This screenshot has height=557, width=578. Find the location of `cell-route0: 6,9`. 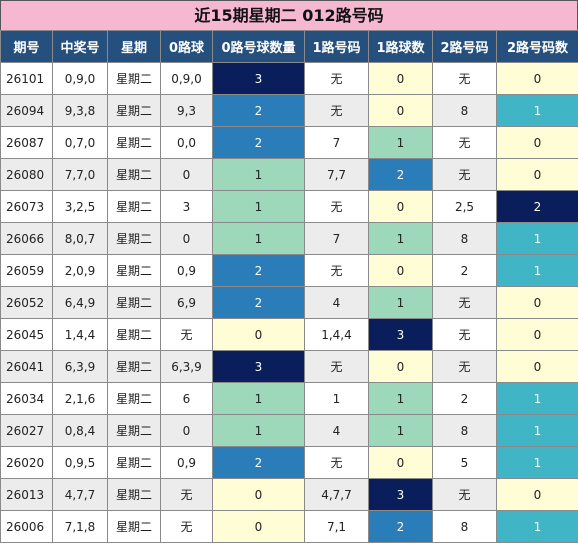

cell-route0: 6,9 is located at coordinates (186, 302).